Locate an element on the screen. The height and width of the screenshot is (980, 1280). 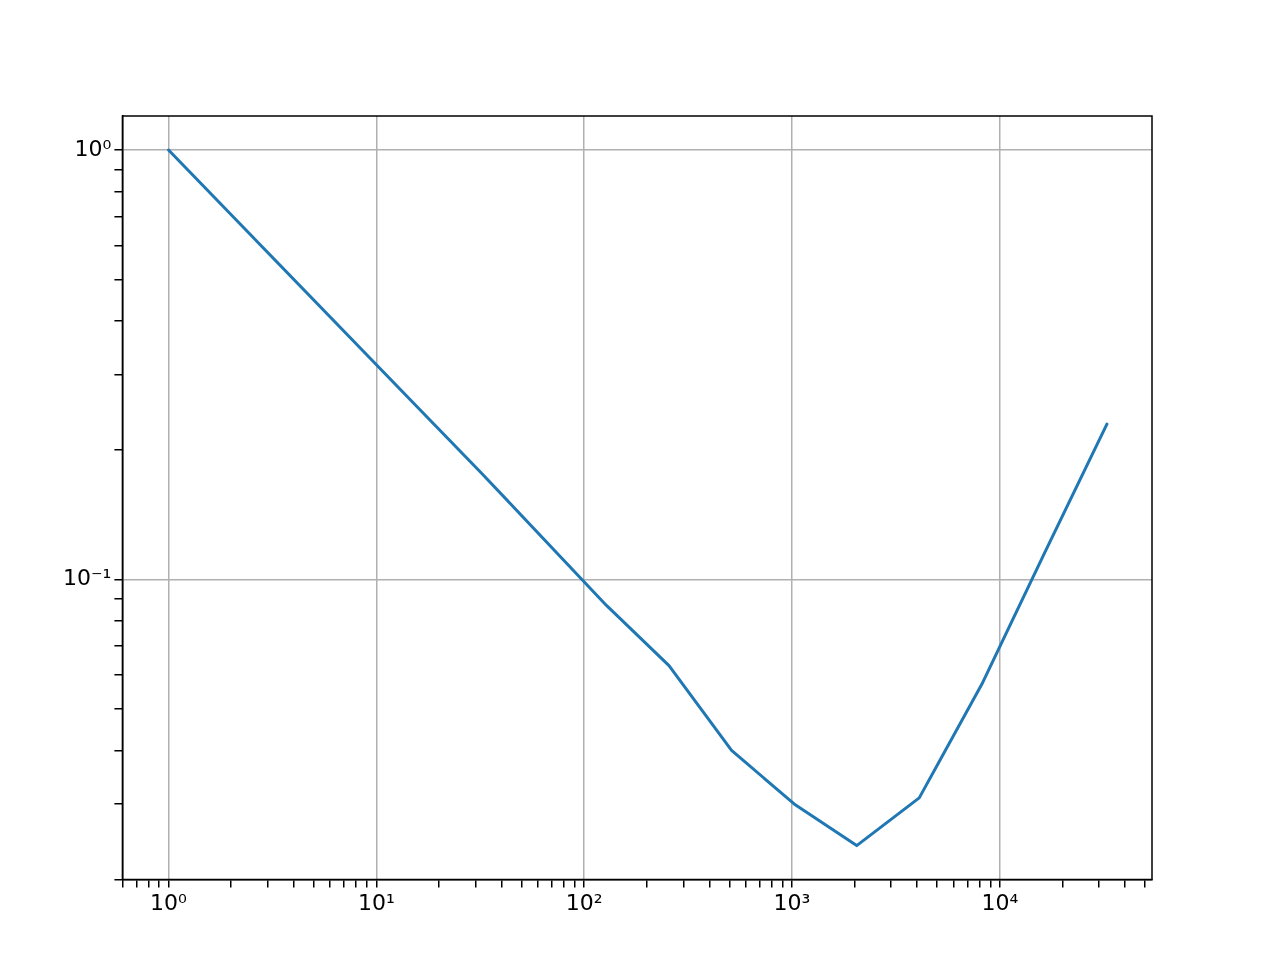
x-tick-label: 10³ is located at coordinates (792, 902).